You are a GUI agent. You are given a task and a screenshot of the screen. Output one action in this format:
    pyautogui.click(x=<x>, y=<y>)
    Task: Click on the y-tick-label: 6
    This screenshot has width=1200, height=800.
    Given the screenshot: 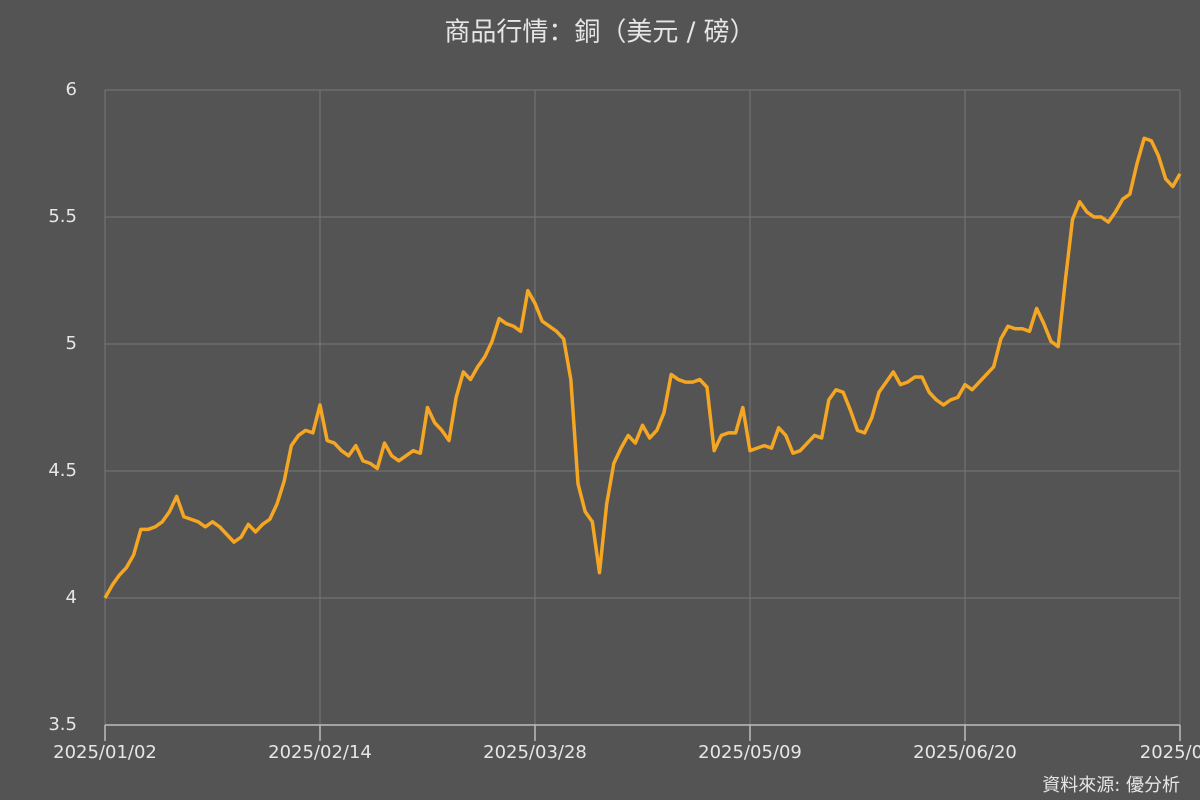 What is the action you would take?
    pyautogui.click(x=71, y=89)
    